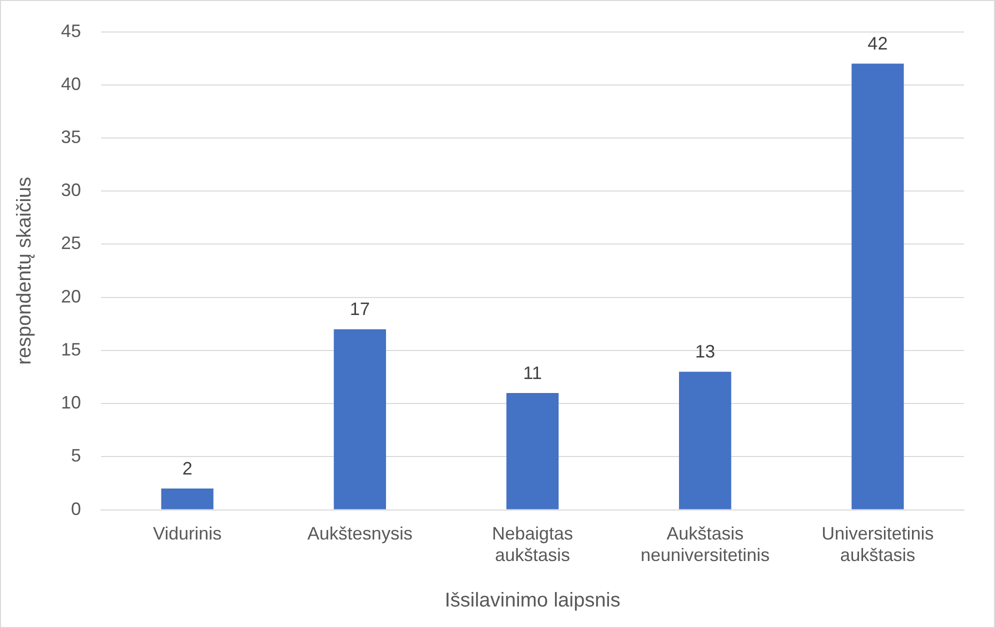 The image size is (995, 628). I want to click on y-tick-label: 45, so click(71, 30).